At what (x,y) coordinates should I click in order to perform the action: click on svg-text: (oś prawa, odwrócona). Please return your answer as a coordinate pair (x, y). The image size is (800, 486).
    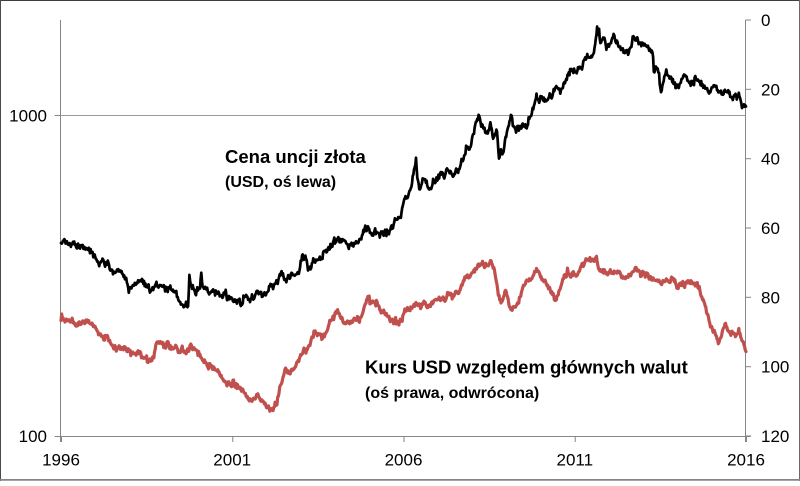
    Looking at the image, I should click on (452, 393).